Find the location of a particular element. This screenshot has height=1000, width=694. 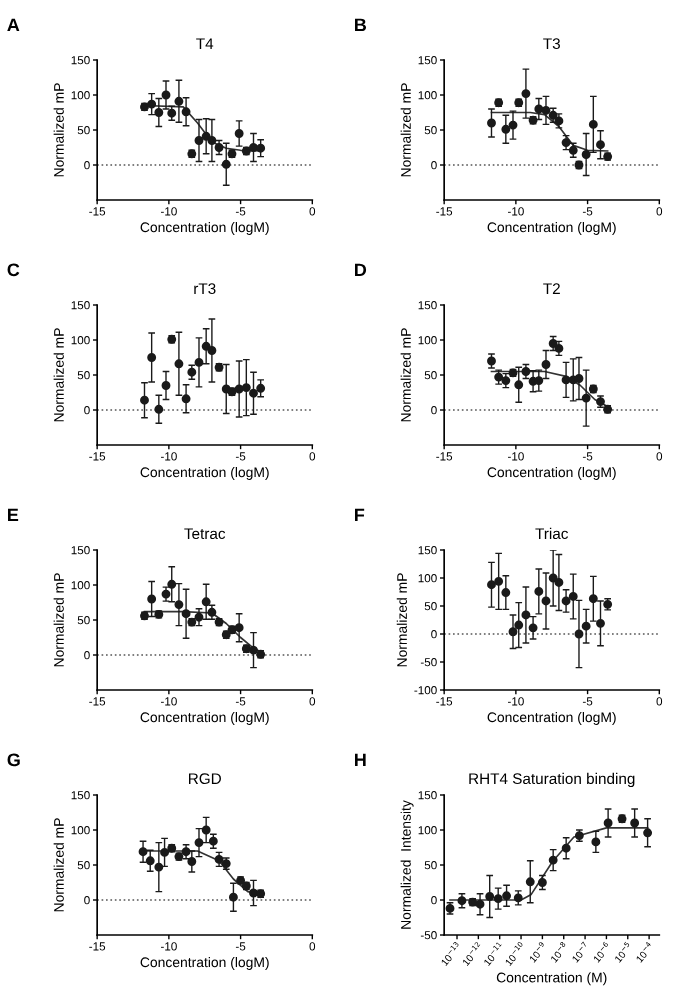

text: B is located at coordinates (361, 25).